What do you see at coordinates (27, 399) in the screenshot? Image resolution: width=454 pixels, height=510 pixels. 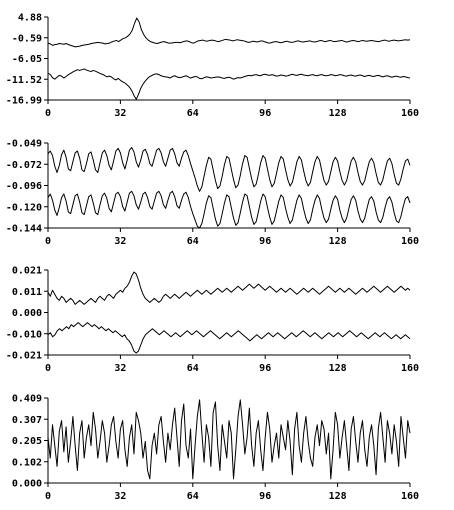 I see `y-tick-label: 0.409` at bounding box center [27, 399].